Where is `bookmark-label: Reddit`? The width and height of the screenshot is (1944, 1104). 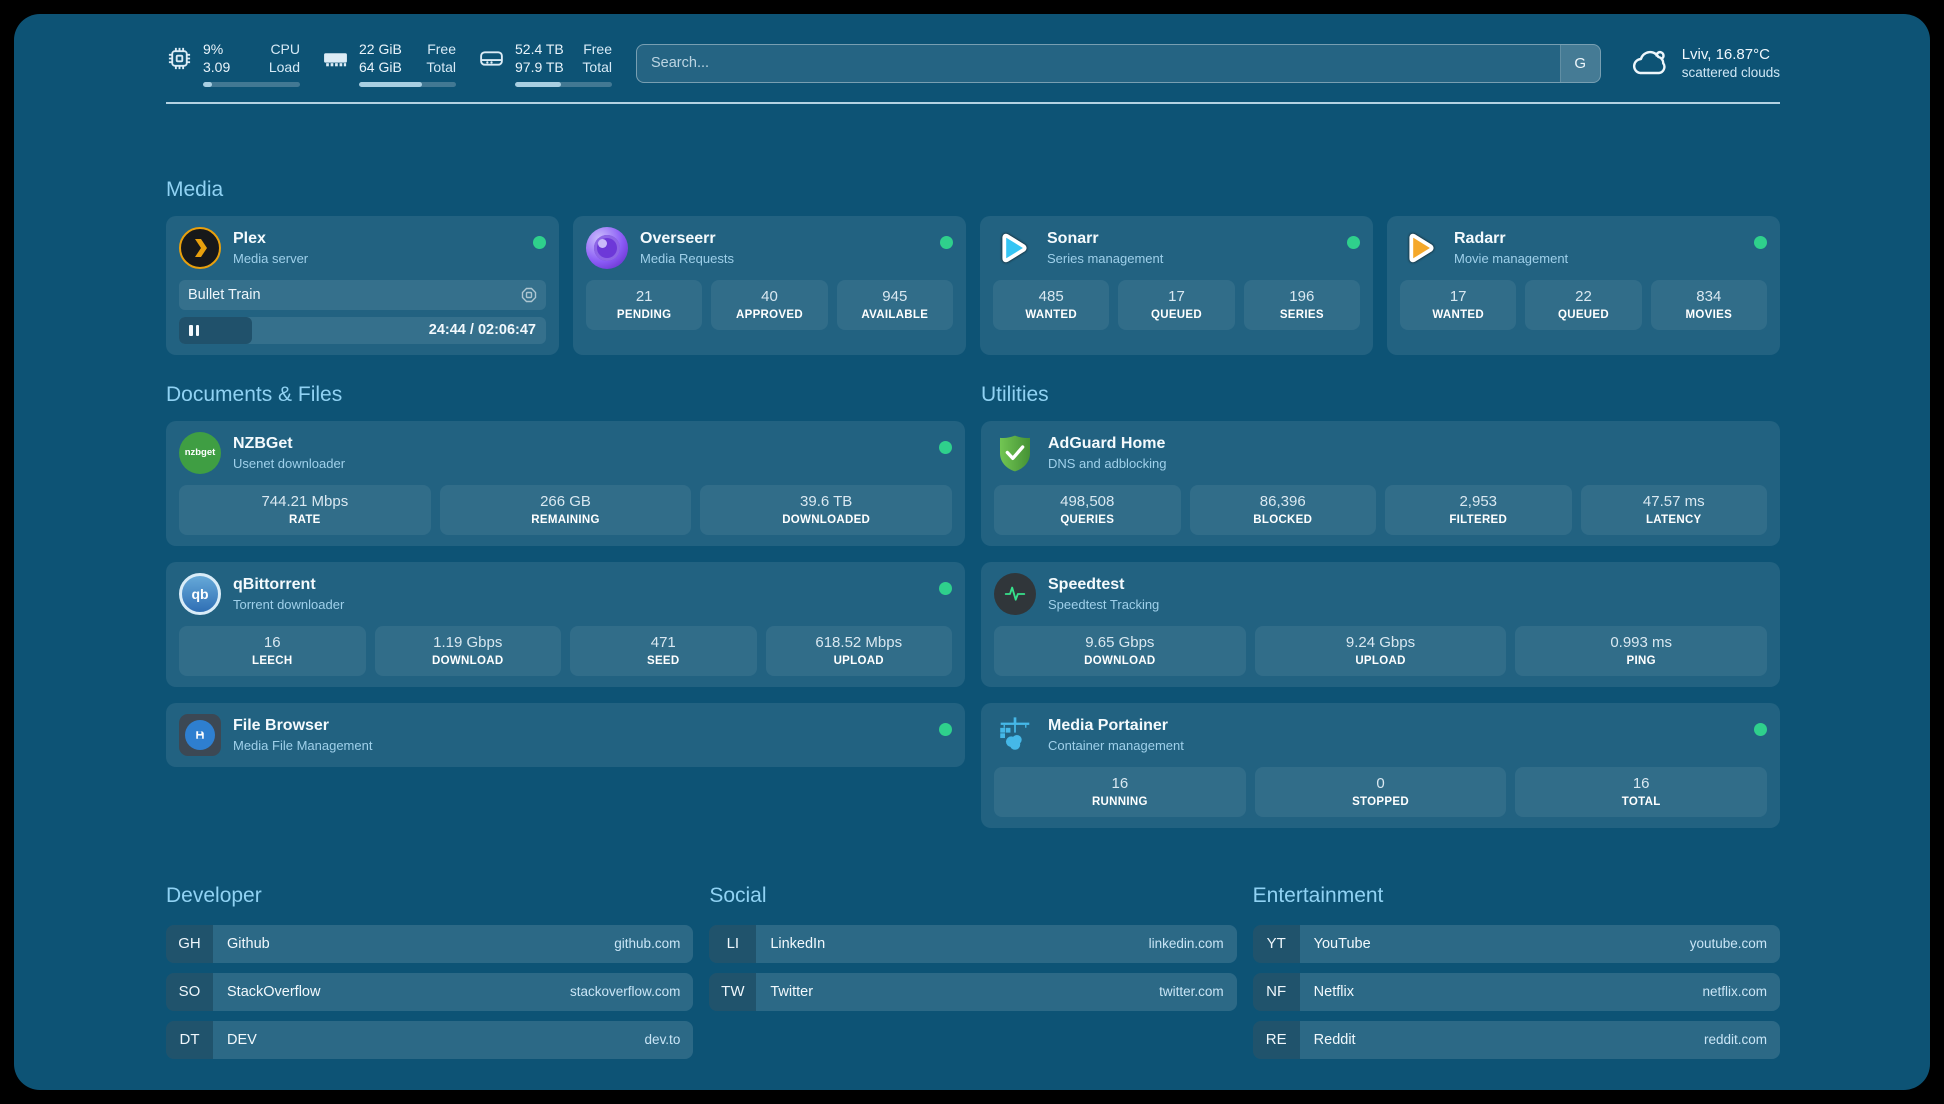
bookmark-label: Reddit is located at coordinates (1334, 1039).